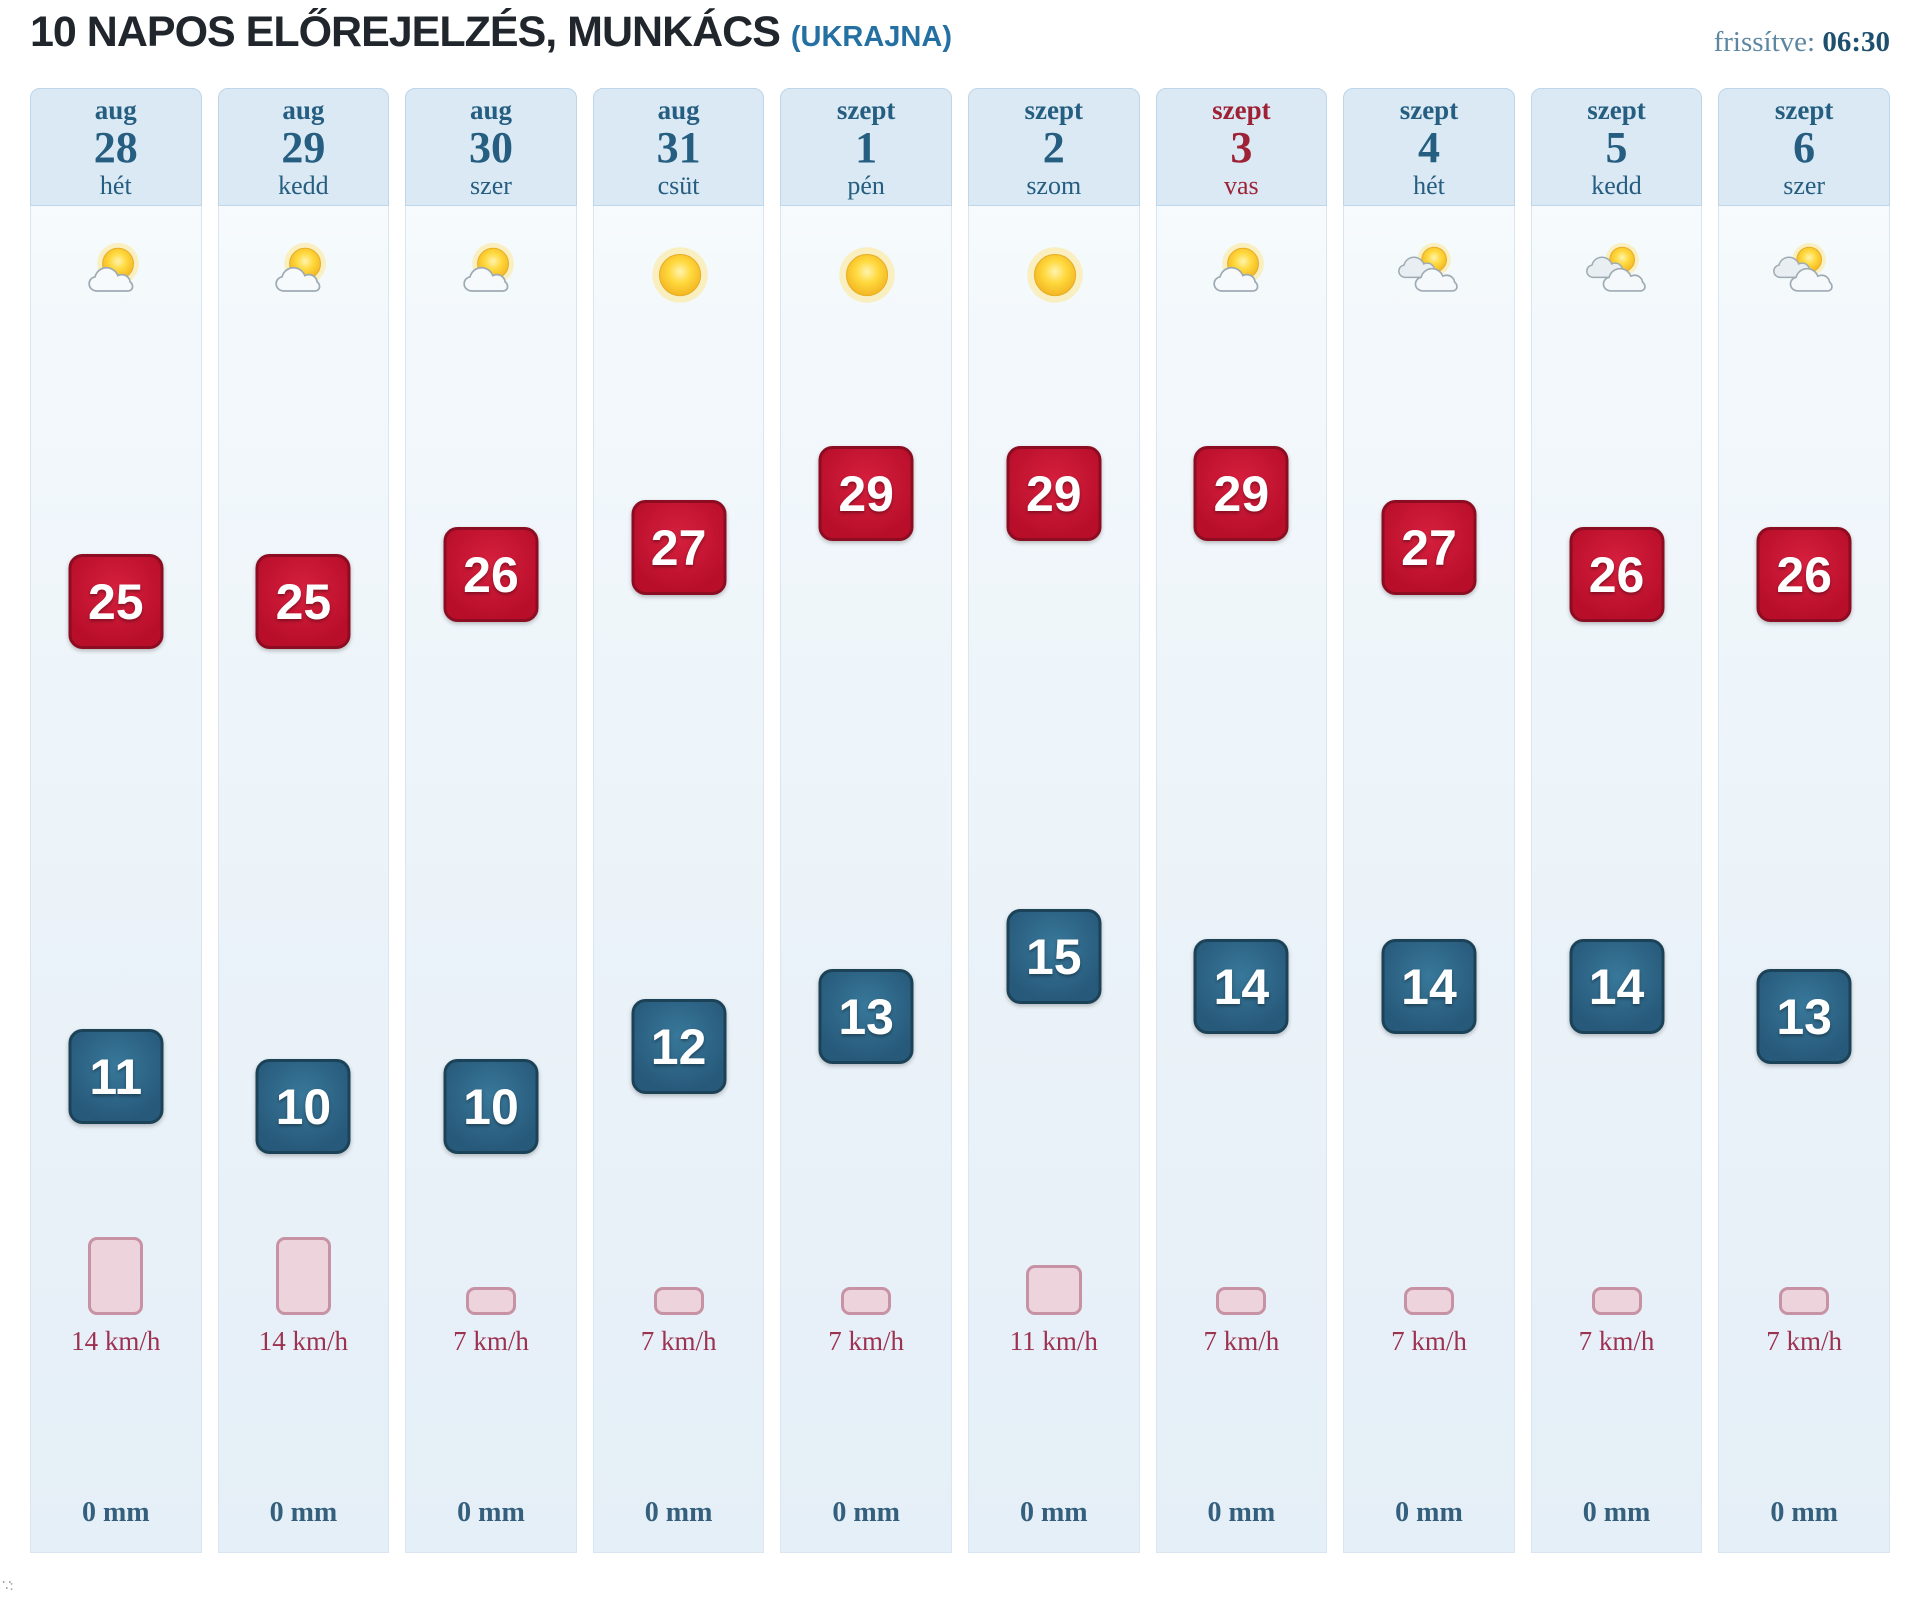  I want to click on page-artifact: ∵:, so click(8, 1586).